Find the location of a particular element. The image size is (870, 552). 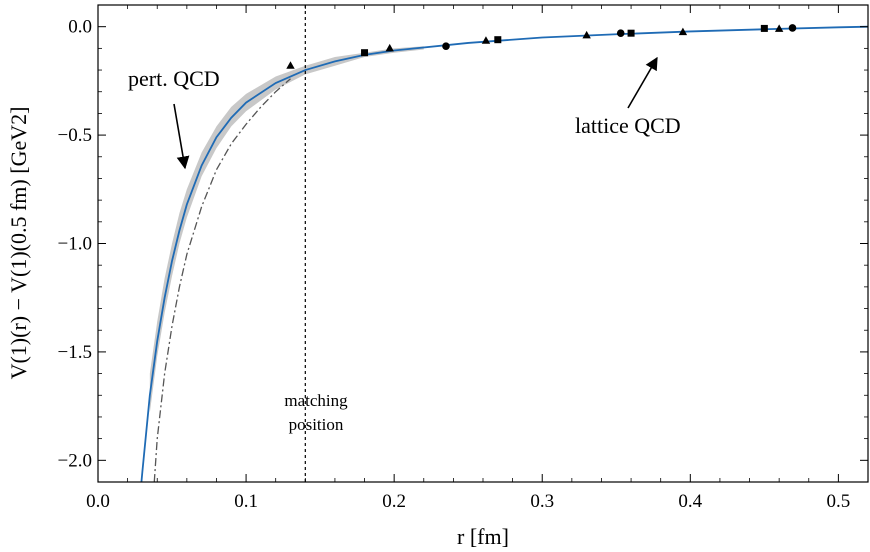

x-tick-label: 0.3 is located at coordinates (542, 501).